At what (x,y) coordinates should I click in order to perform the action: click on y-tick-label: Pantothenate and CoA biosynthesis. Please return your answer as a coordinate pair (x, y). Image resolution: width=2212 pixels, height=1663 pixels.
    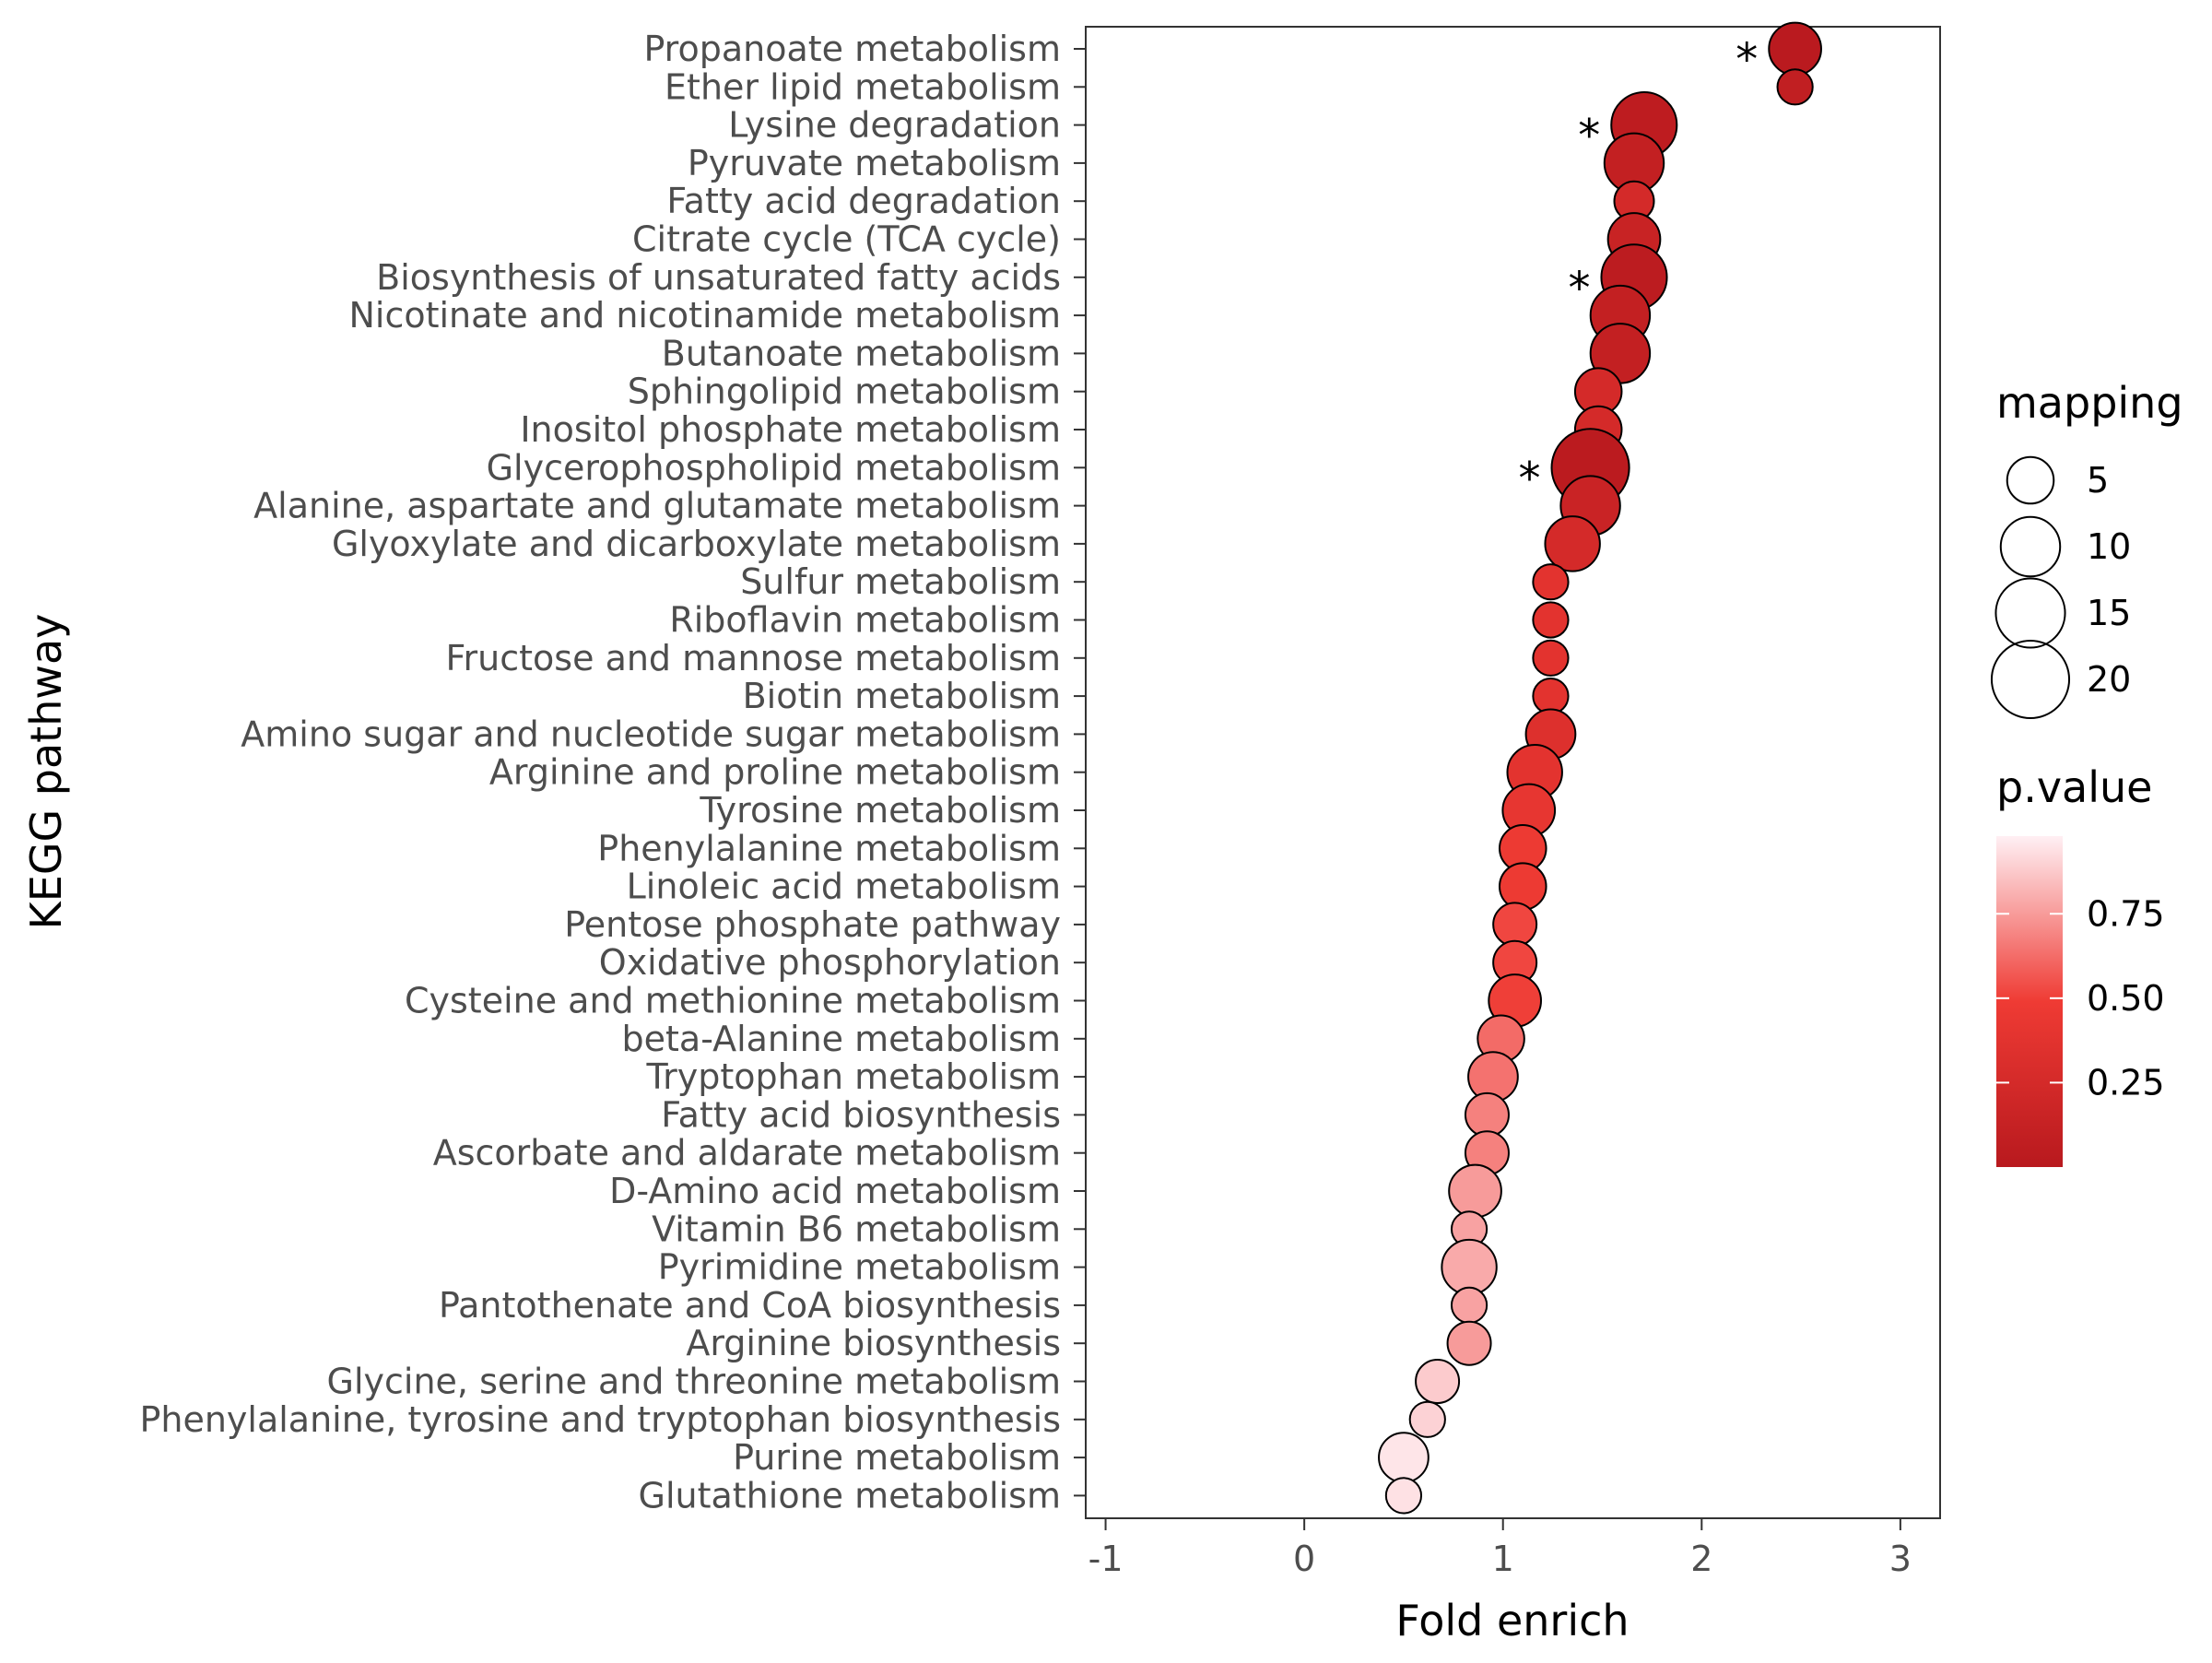
    Looking at the image, I should click on (750, 1305).